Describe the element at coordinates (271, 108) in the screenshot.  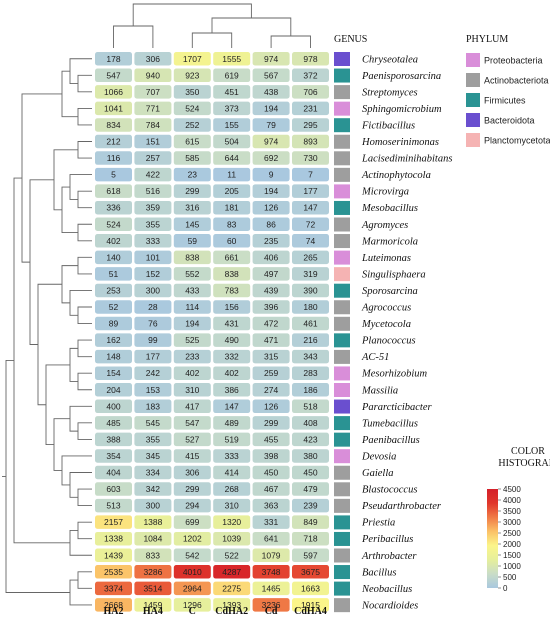
I see `cell-value-label: 194` at that location.